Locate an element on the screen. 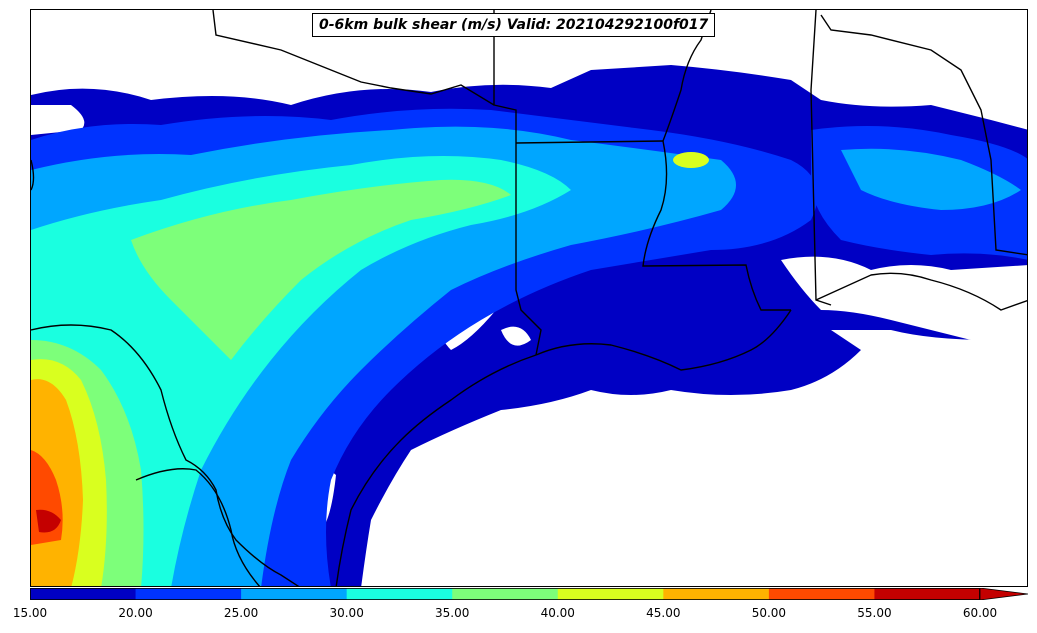 Image resolution: width=1037 pixels, height=633 pixels. colorbar-tick-label: 55.00 is located at coordinates (874, 613).